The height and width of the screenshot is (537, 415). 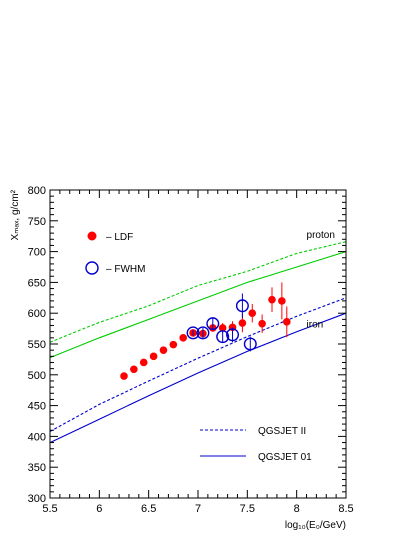 What do you see at coordinates (37, 283) in the screenshot?
I see `y-tick-label: 650` at bounding box center [37, 283].